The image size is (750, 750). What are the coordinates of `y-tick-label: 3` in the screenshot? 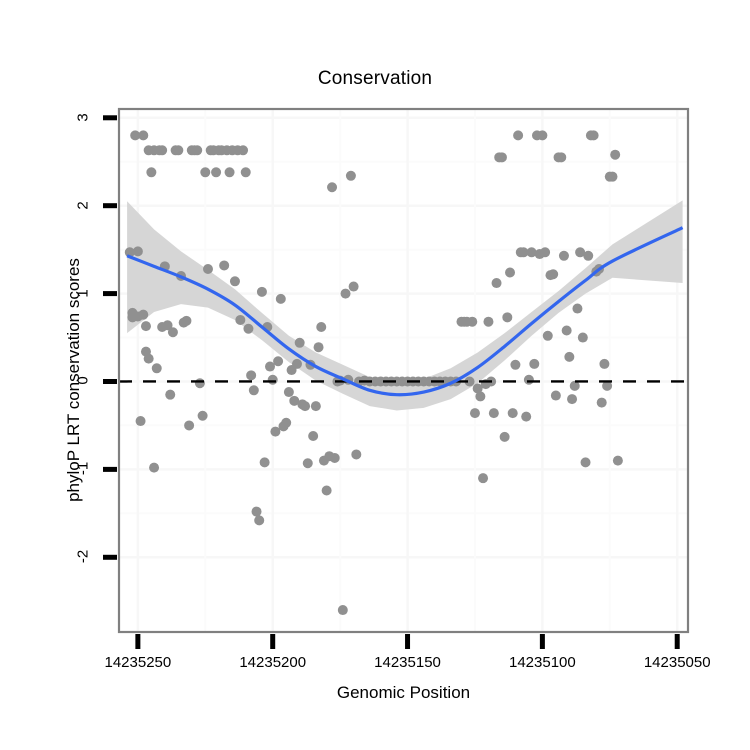 It's located at (83, 117).